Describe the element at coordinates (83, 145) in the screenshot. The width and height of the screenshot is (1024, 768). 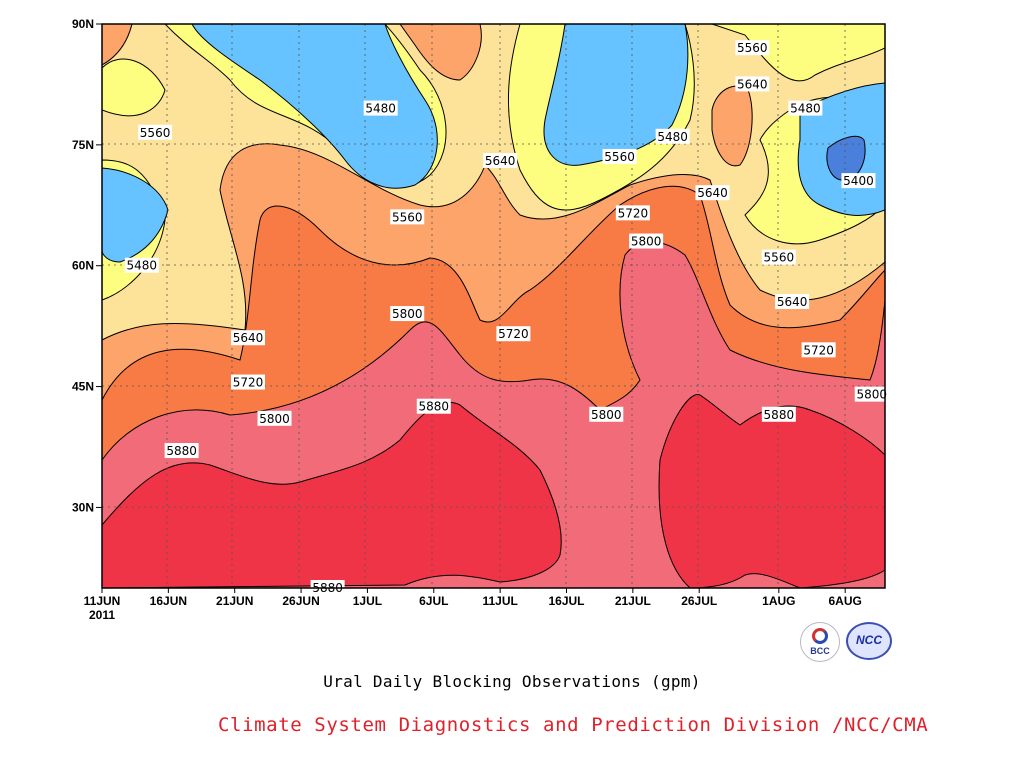
I see `y-tick-label: 75N` at that location.